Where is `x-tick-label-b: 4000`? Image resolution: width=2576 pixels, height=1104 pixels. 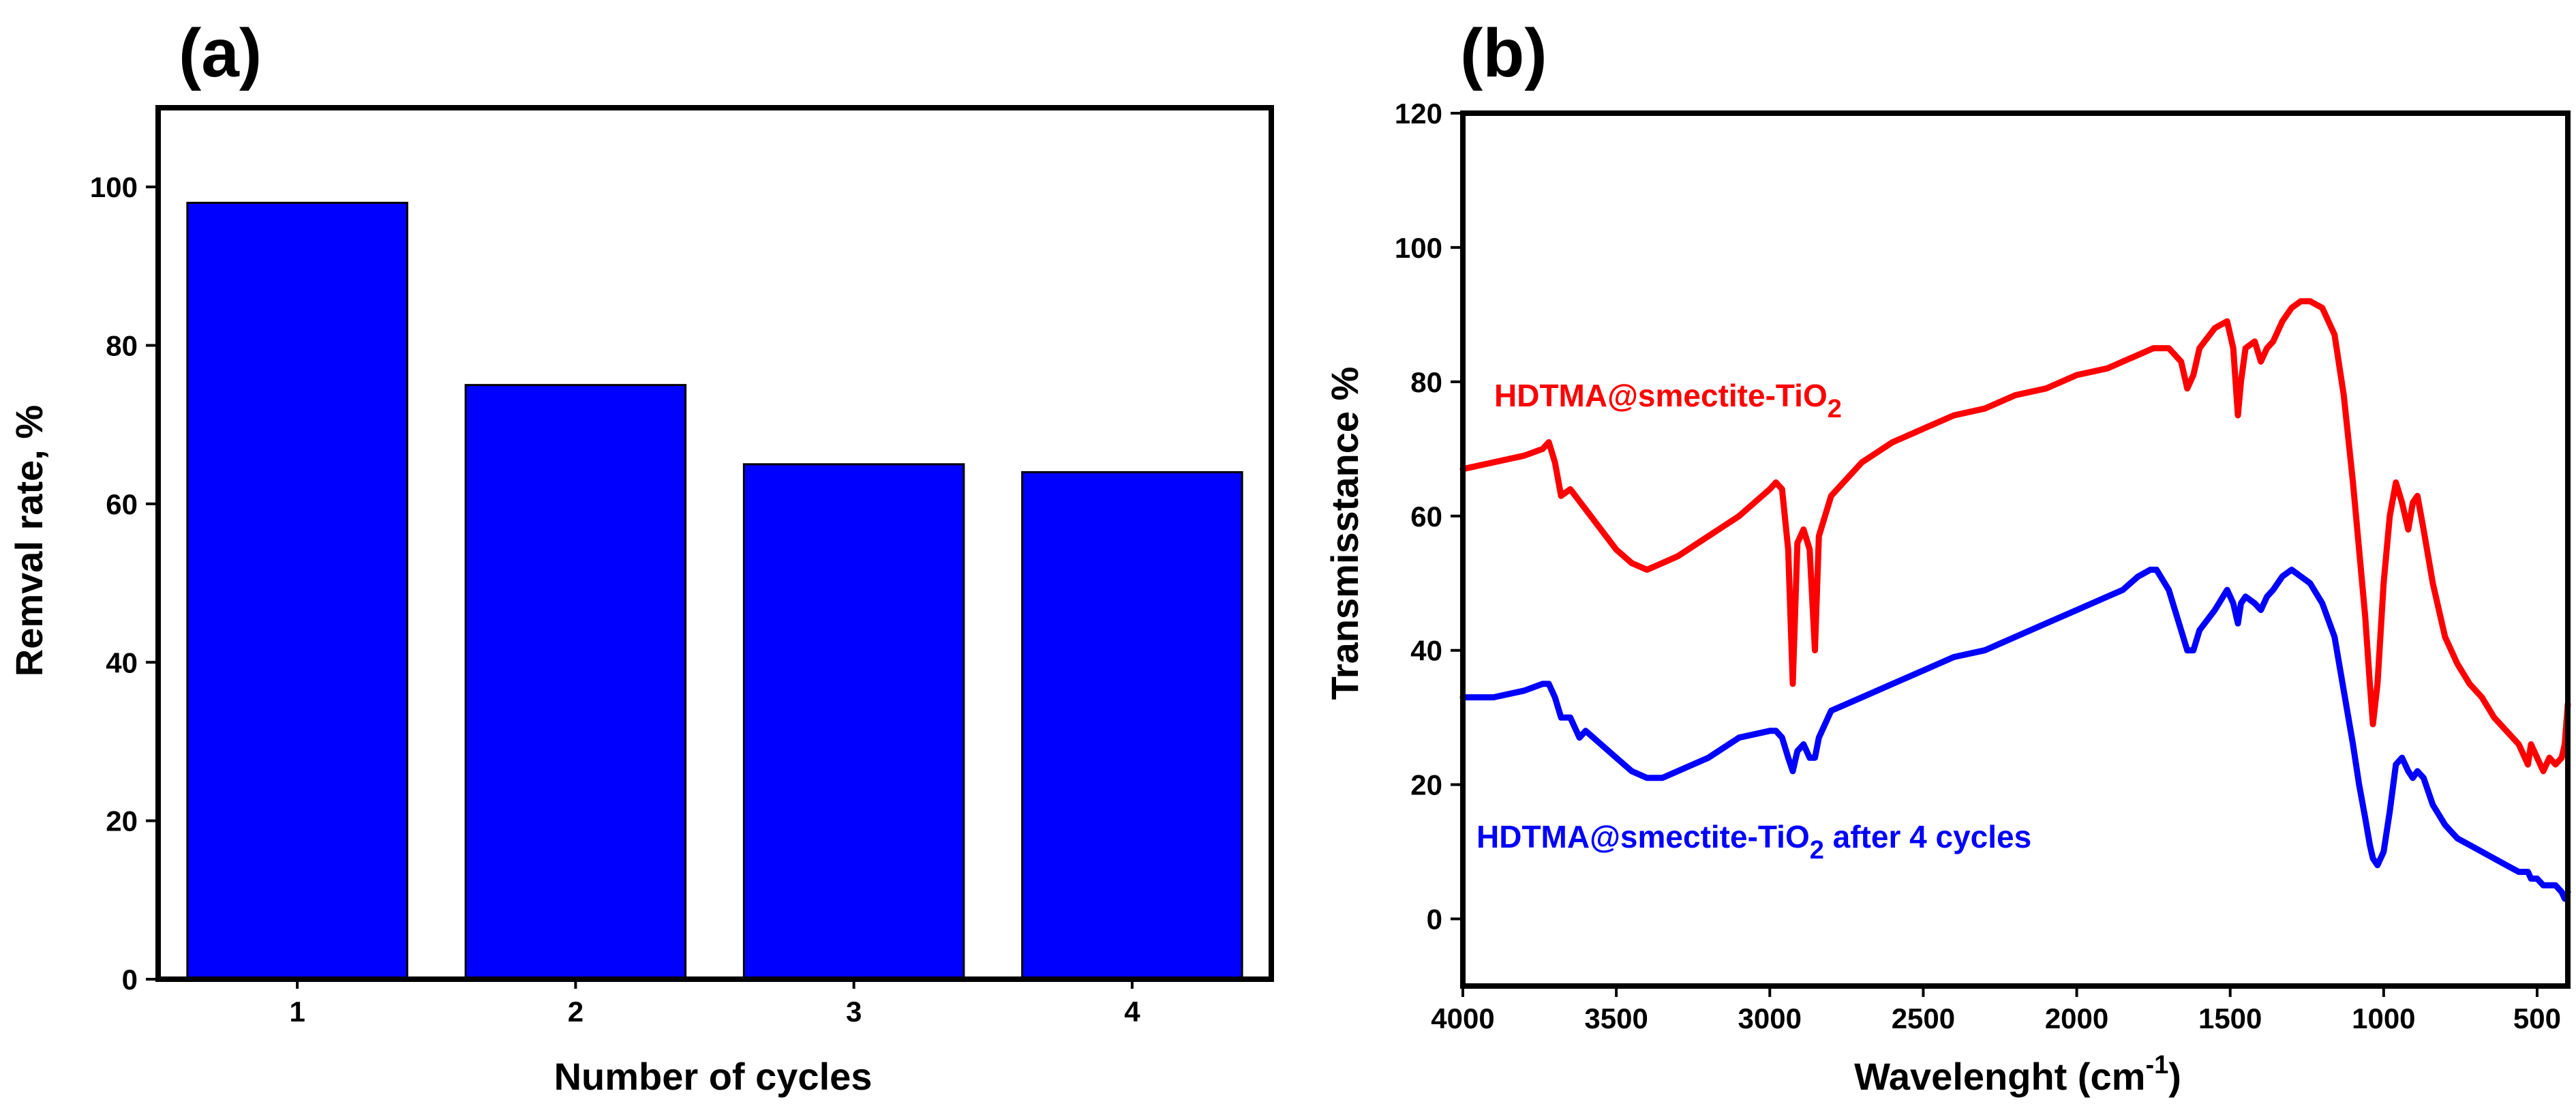 x-tick-label-b: 4000 is located at coordinates (1463, 1018).